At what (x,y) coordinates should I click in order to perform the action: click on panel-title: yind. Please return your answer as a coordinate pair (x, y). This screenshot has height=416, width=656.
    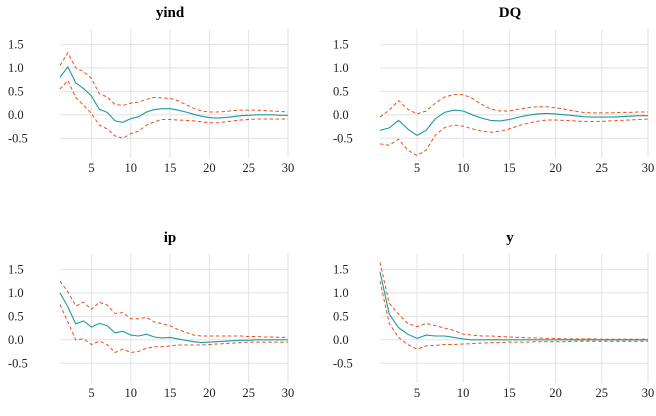
    Looking at the image, I should click on (170, 13).